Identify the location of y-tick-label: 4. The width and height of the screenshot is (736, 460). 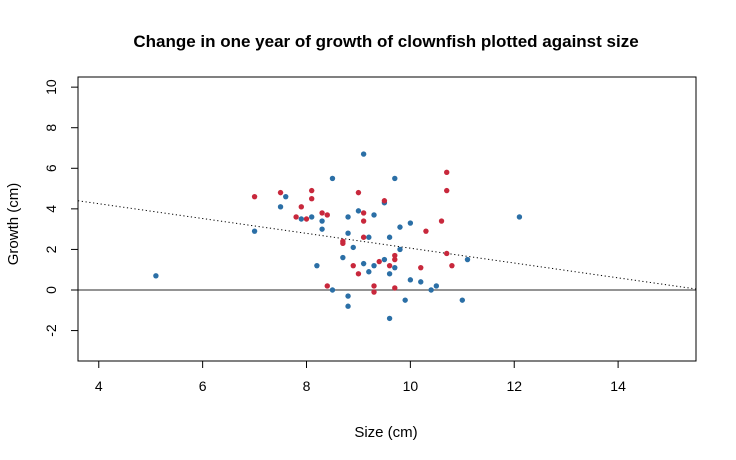
(51, 209).